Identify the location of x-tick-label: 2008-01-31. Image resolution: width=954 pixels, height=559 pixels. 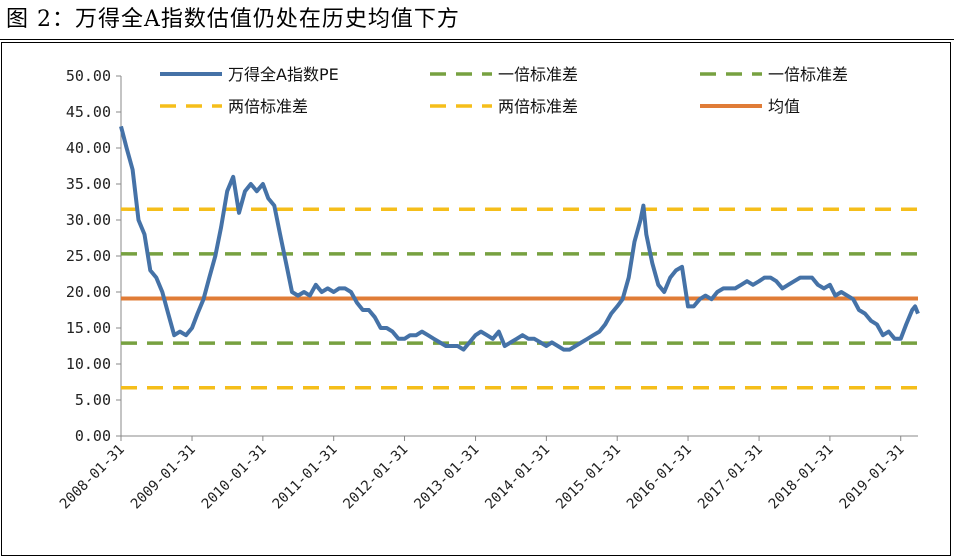
(92, 477).